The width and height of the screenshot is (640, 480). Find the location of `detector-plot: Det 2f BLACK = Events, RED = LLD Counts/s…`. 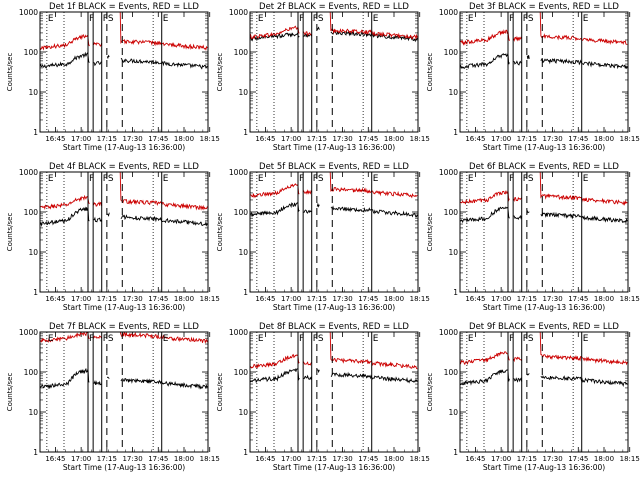

detector-plot: Det 2f BLACK = Events, RED = LLD Counts/s… is located at coordinates (323, 77).